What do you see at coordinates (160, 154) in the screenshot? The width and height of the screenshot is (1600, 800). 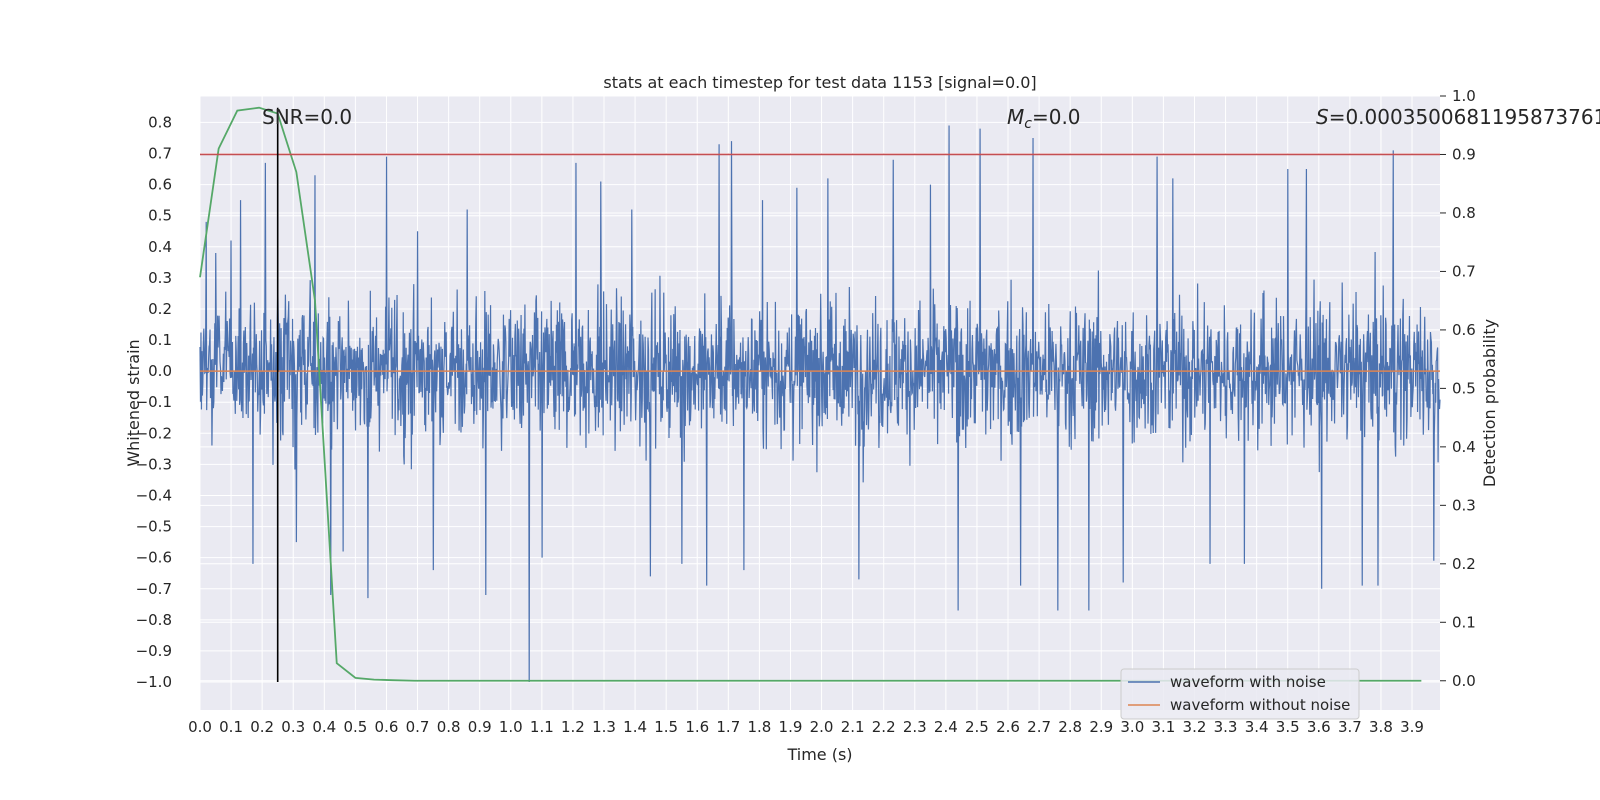 I see `y-tick-label: 0.7` at bounding box center [160, 154].